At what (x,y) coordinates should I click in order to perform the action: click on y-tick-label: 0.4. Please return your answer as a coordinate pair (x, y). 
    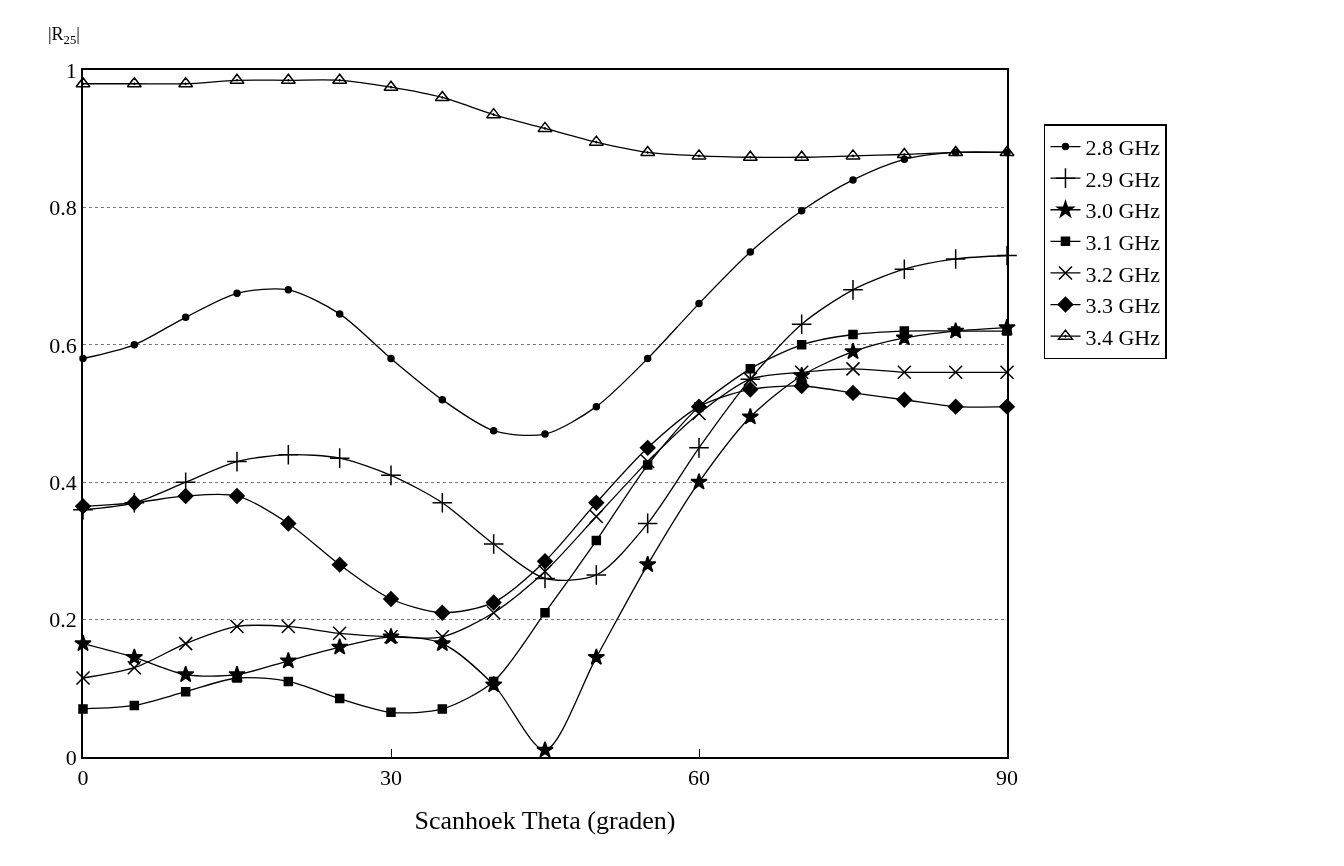
    Looking at the image, I should click on (63, 482).